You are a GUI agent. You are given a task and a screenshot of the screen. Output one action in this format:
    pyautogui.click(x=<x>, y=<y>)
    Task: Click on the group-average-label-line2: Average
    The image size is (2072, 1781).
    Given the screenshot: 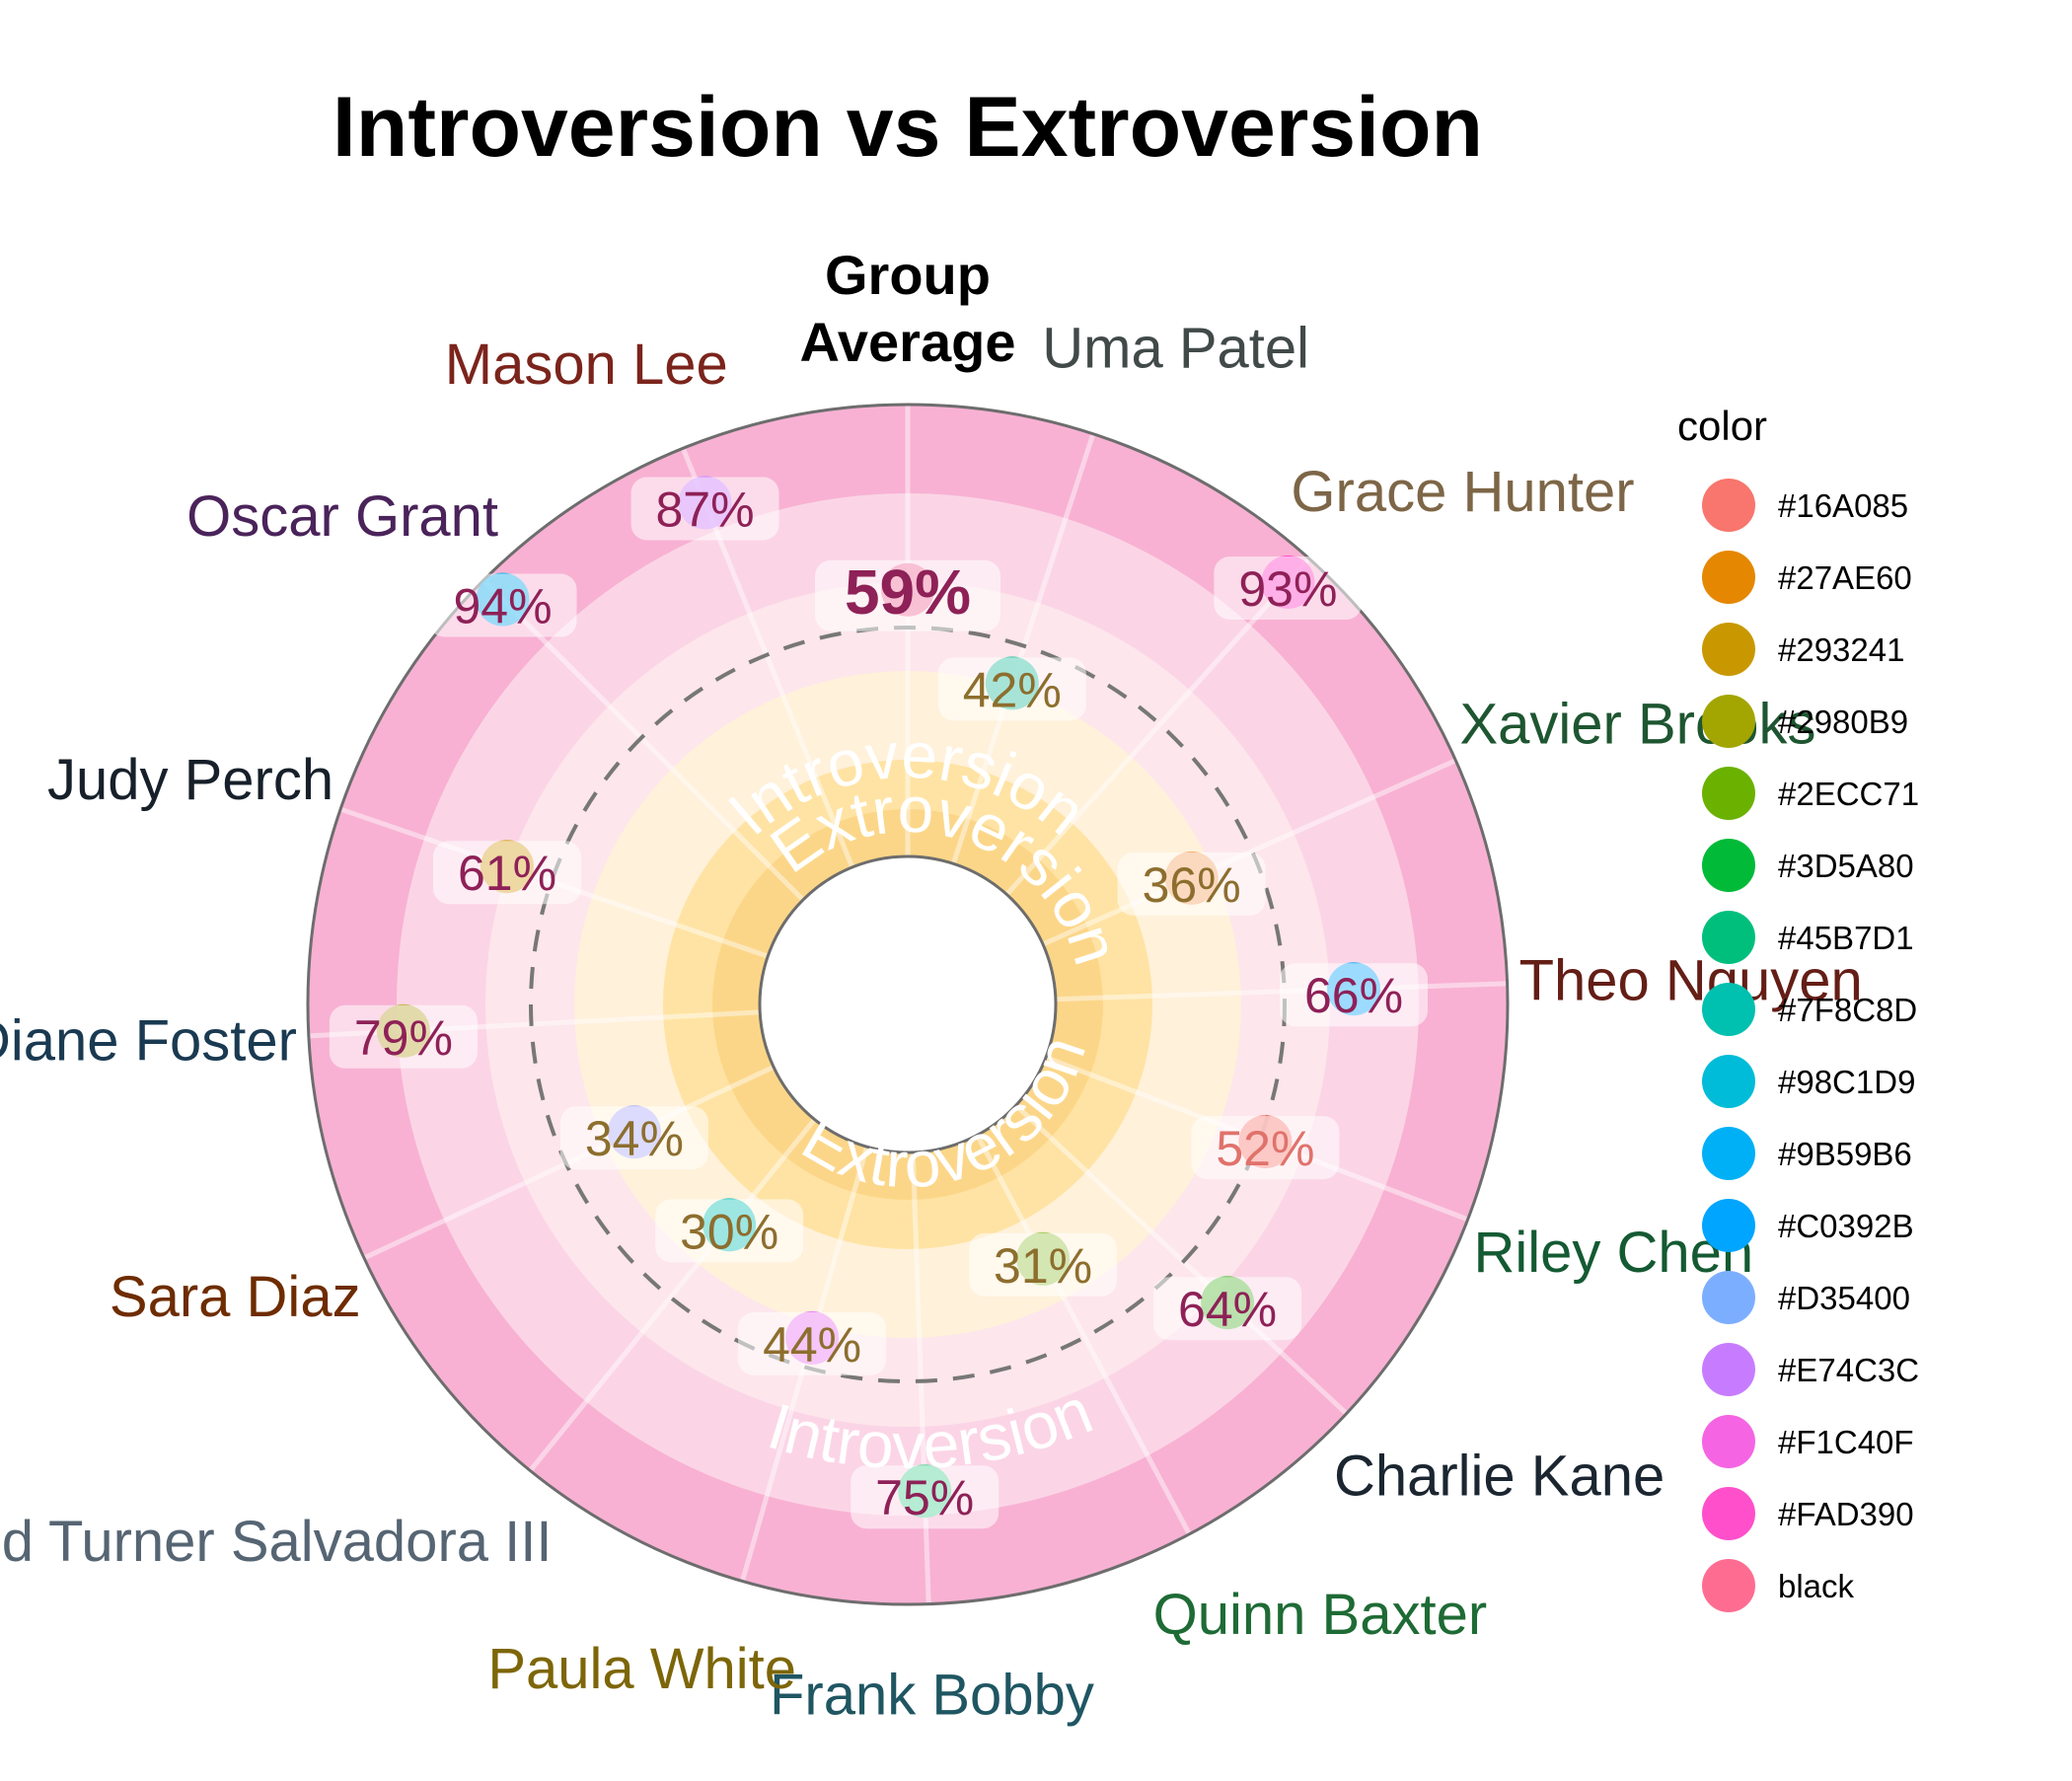 What is the action you would take?
    pyautogui.click(x=908, y=342)
    